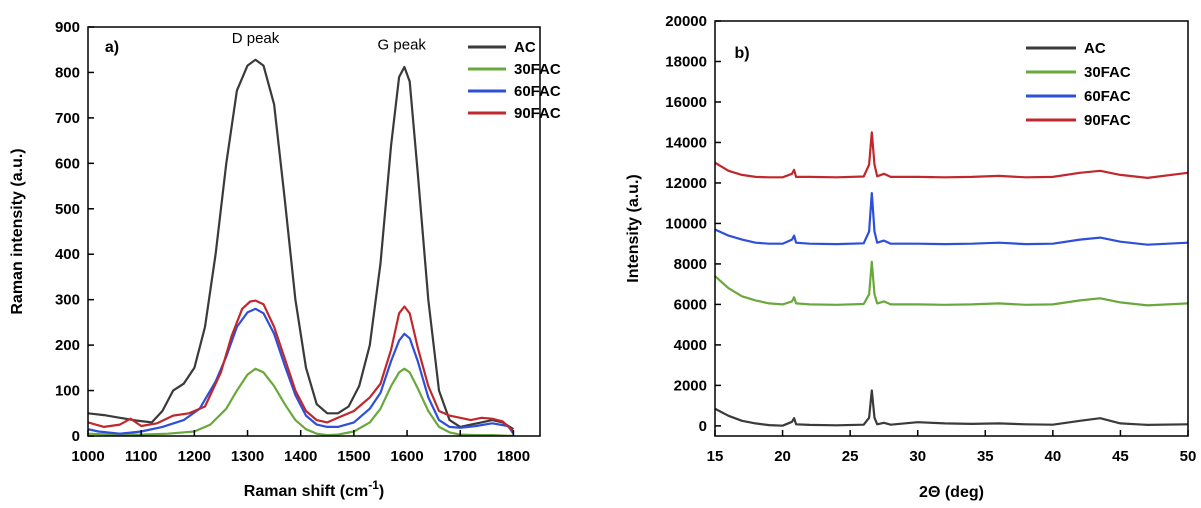  I want to click on y-tick-label: 2000, so click(690, 385).